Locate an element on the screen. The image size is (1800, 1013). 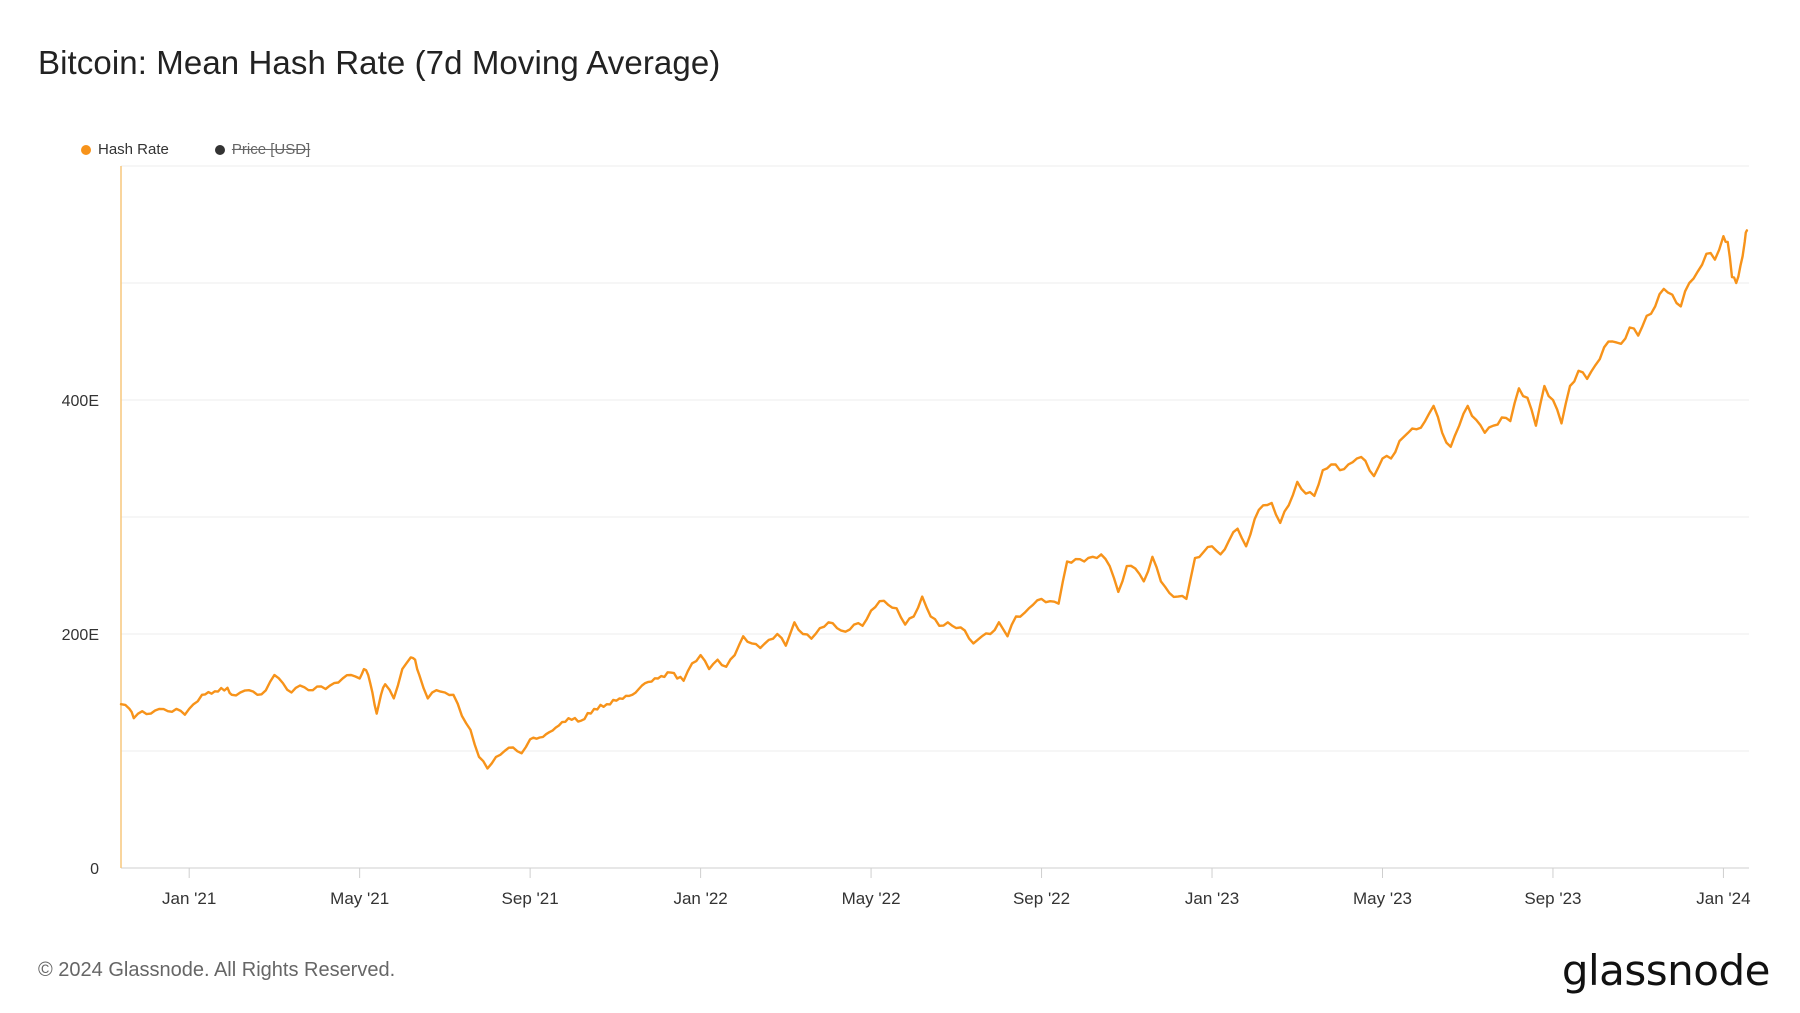
legend-item-price: Price [USD] is located at coordinates (262, 149).